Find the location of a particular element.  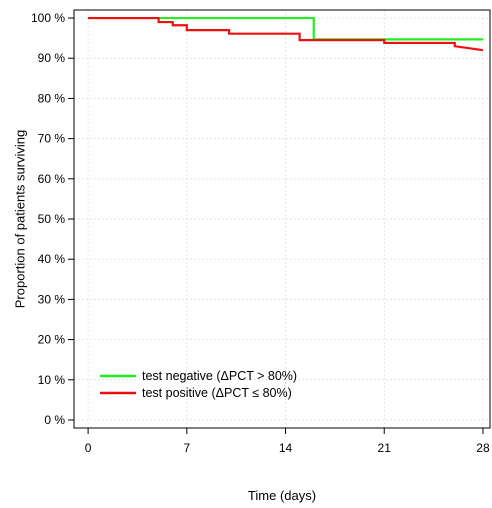

x-axis-ticks: 0 7 14 21 28 is located at coordinates (287, 441).